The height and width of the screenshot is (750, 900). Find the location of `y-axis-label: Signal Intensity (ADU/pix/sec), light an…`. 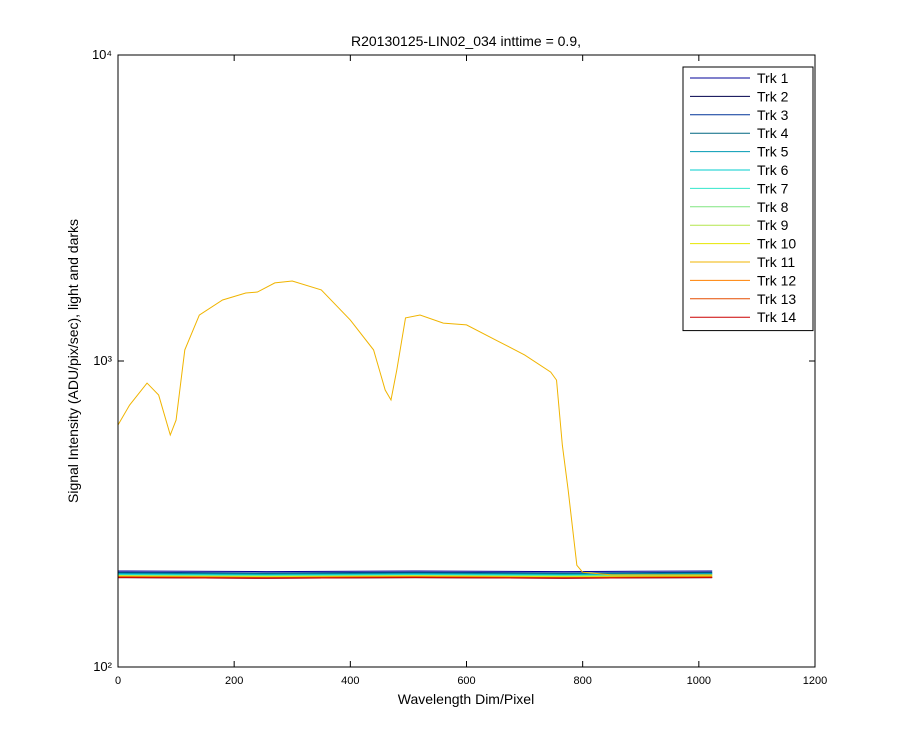

y-axis-label: Signal Intensity (ADU/pix/sec), light an… is located at coordinates (73, 361).